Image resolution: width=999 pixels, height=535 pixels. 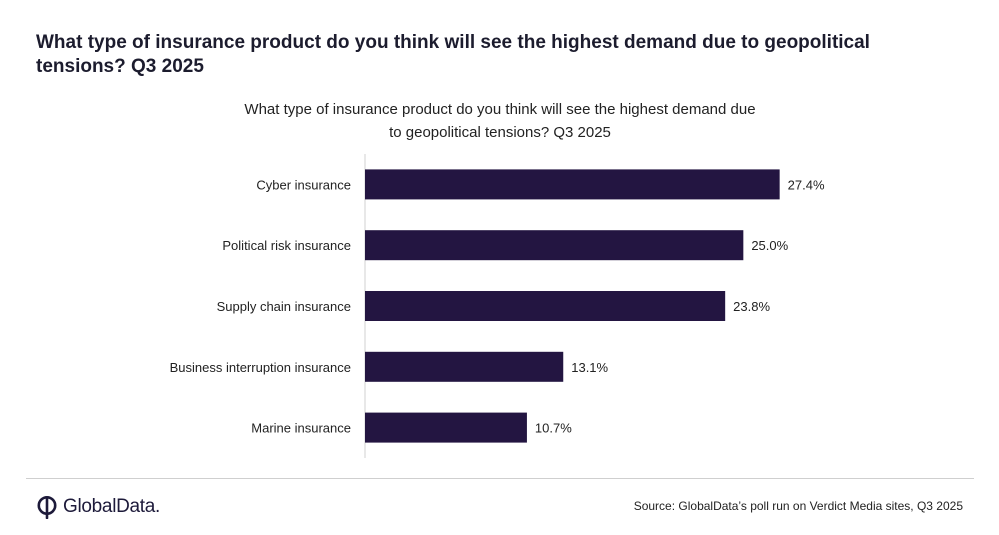 What do you see at coordinates (553, 428) in the screenshot?
I see `data-label: 10.7%` at bounding box center [553, 428].